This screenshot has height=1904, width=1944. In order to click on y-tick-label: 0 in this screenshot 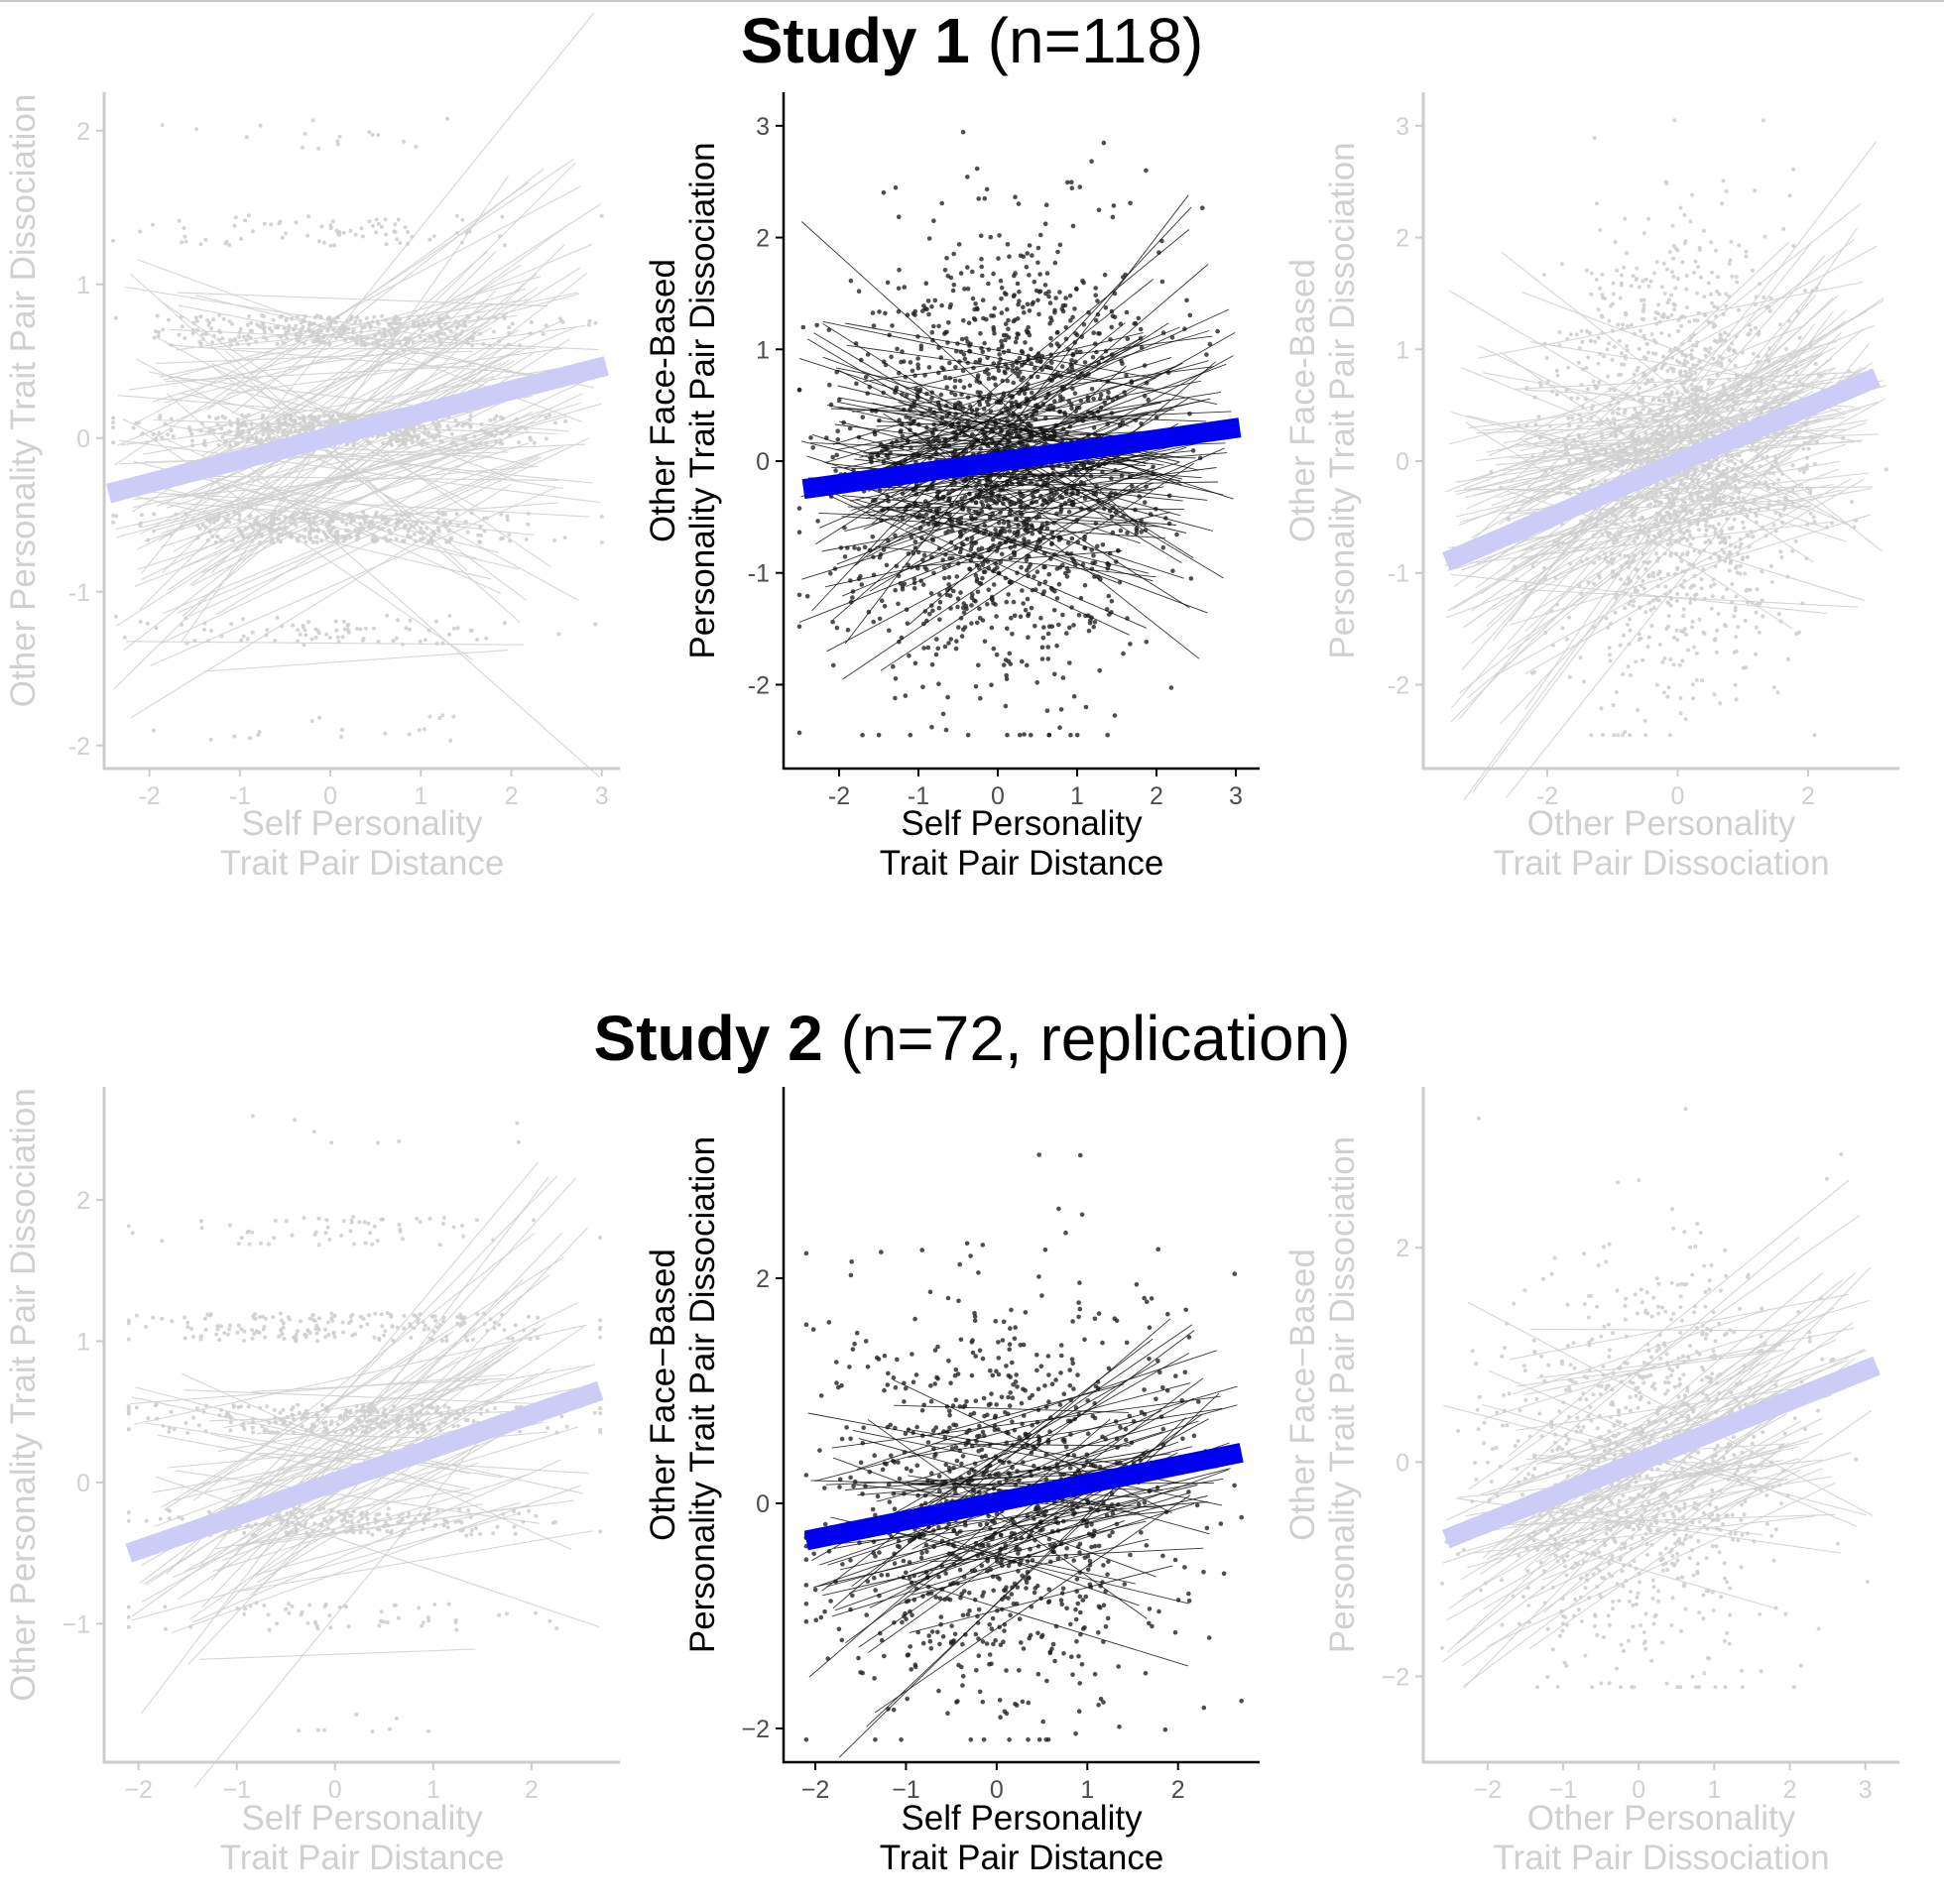, I will do `click(763, 462)`.